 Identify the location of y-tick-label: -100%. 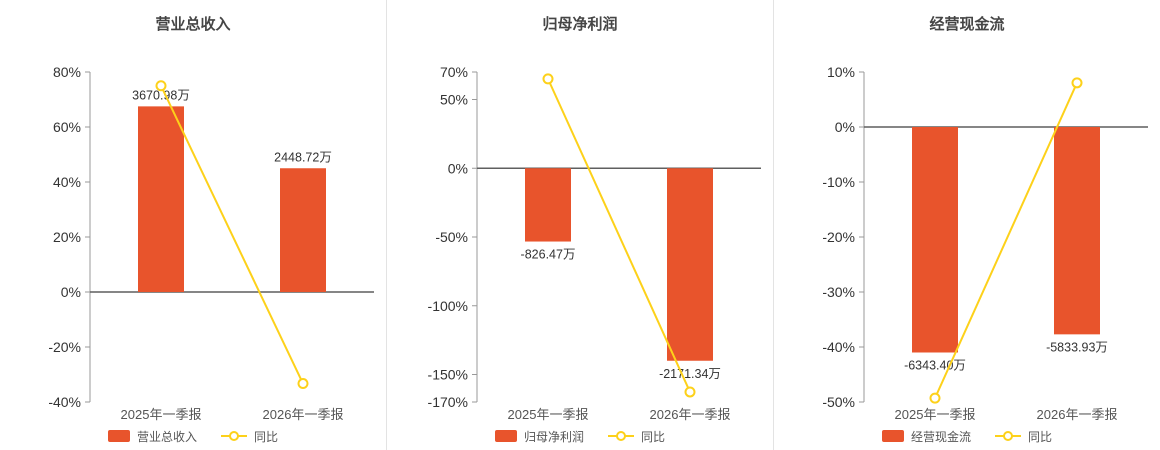
(448, 306).